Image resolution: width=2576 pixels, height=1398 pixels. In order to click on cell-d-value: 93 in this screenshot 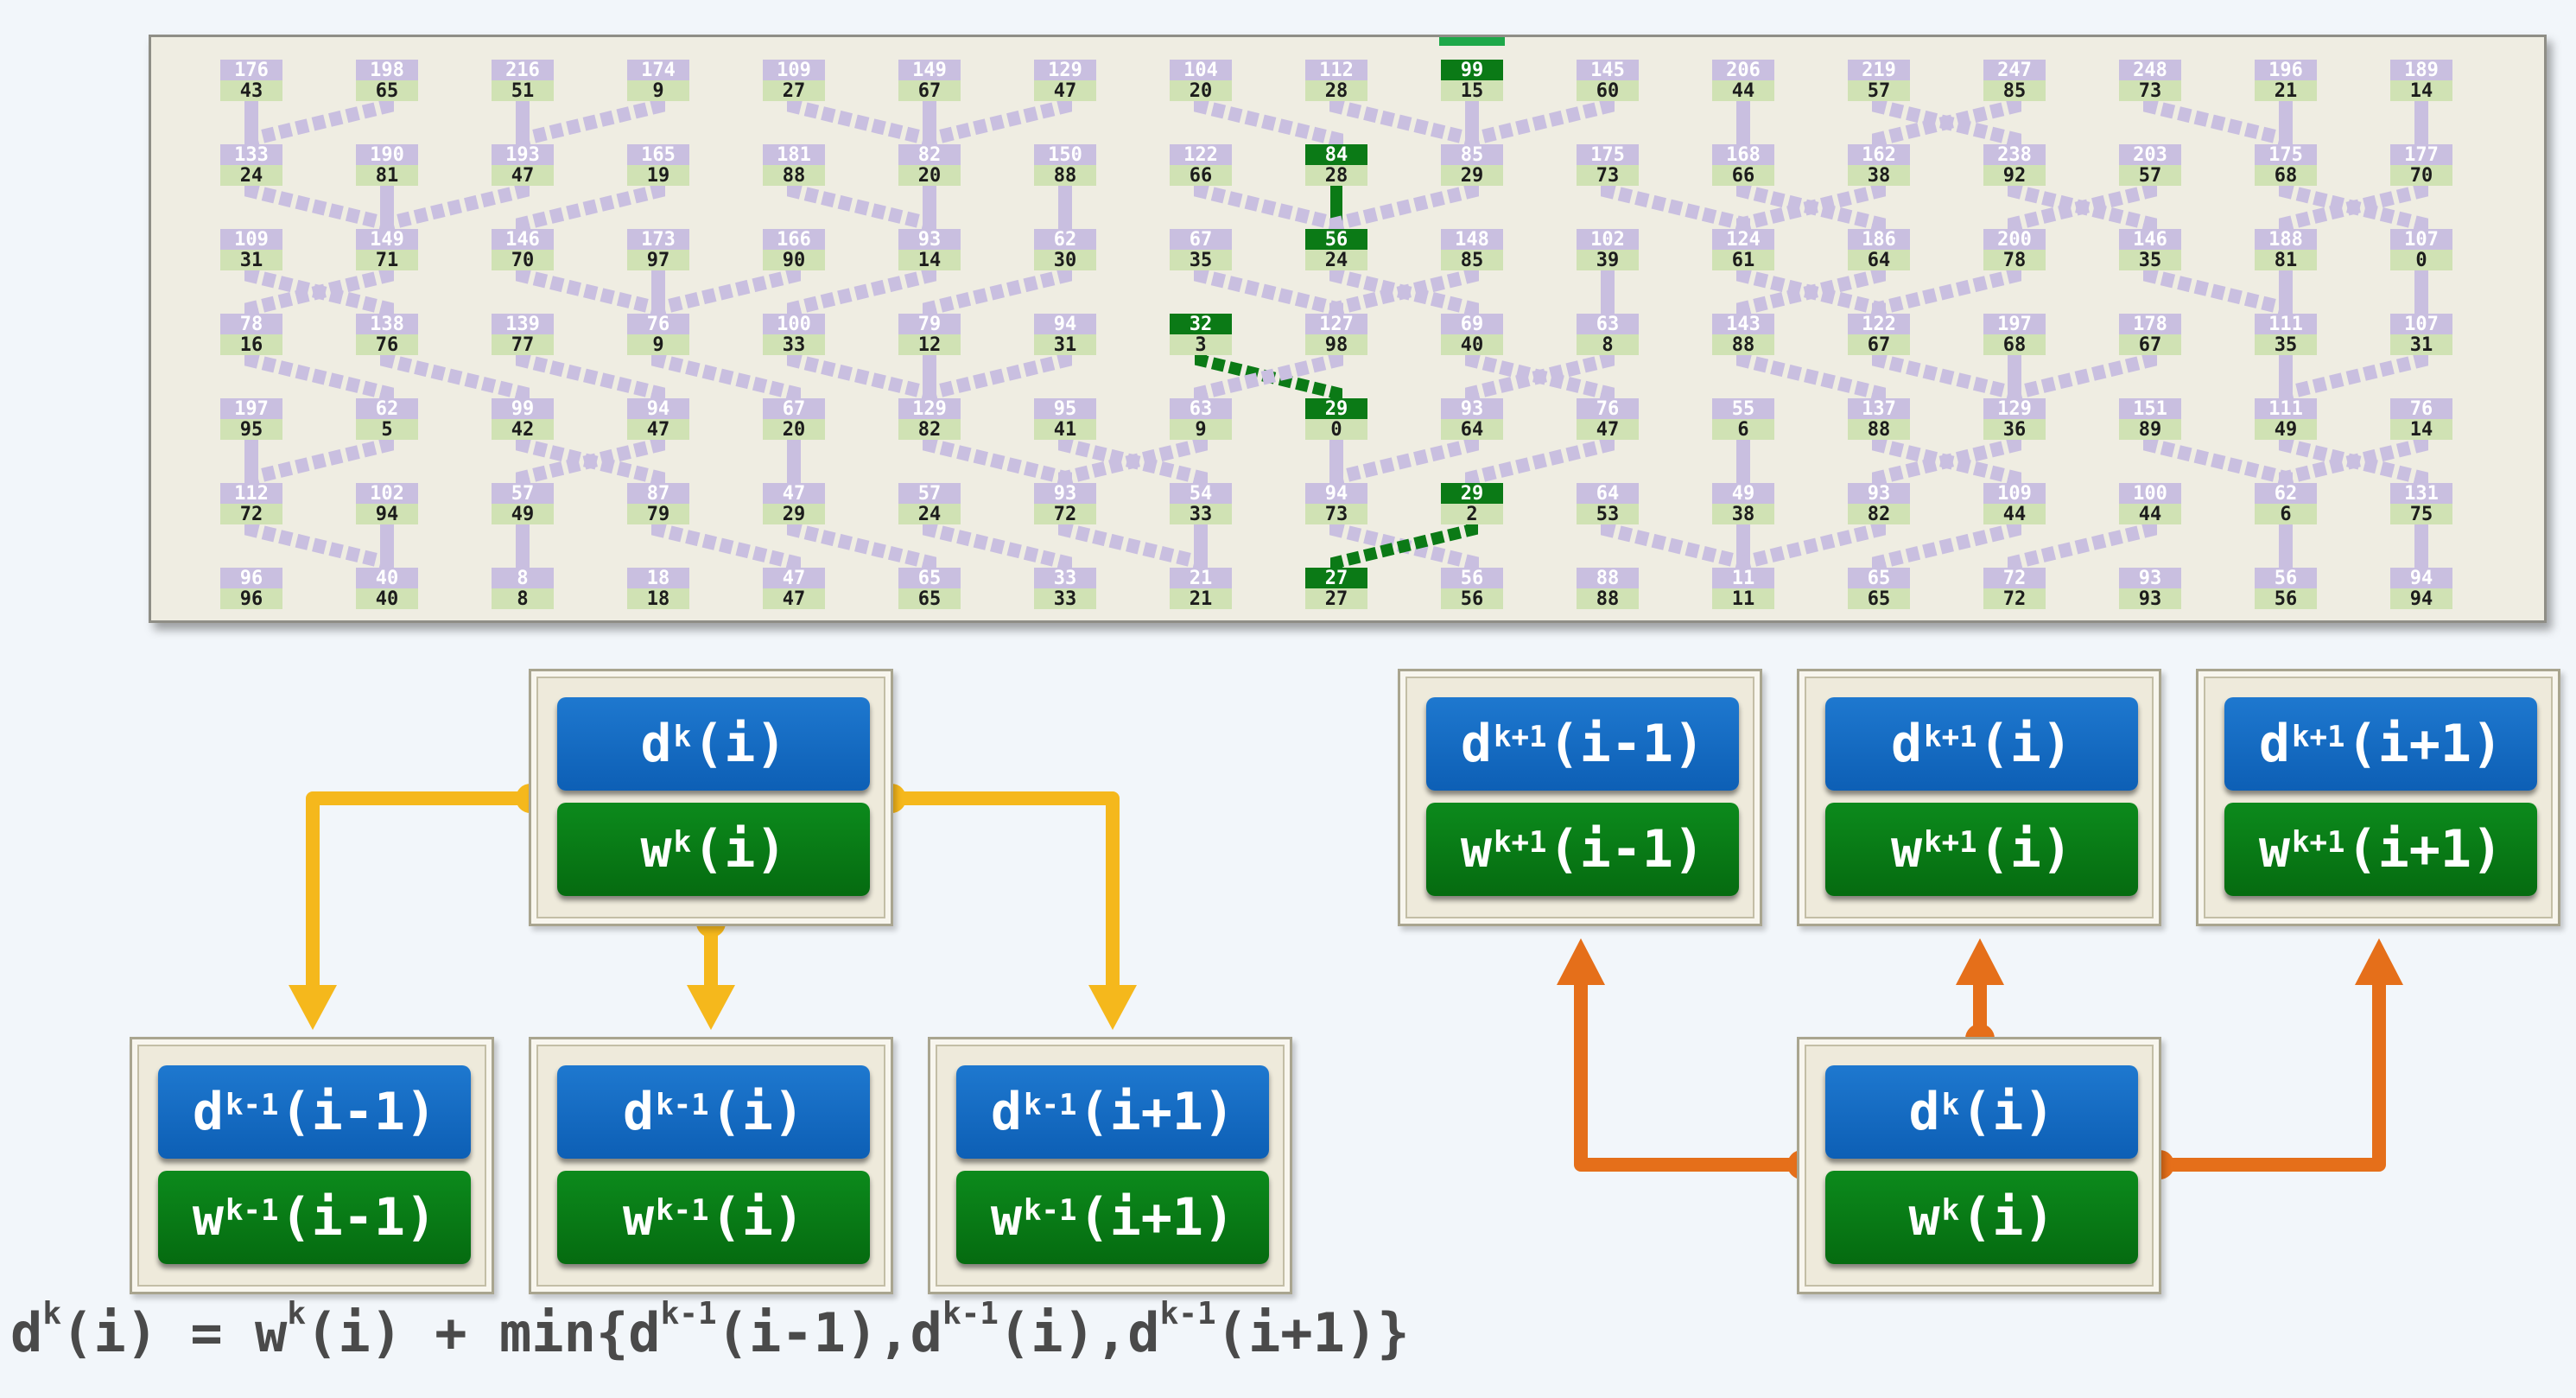, I will do `click(930, 240)`.